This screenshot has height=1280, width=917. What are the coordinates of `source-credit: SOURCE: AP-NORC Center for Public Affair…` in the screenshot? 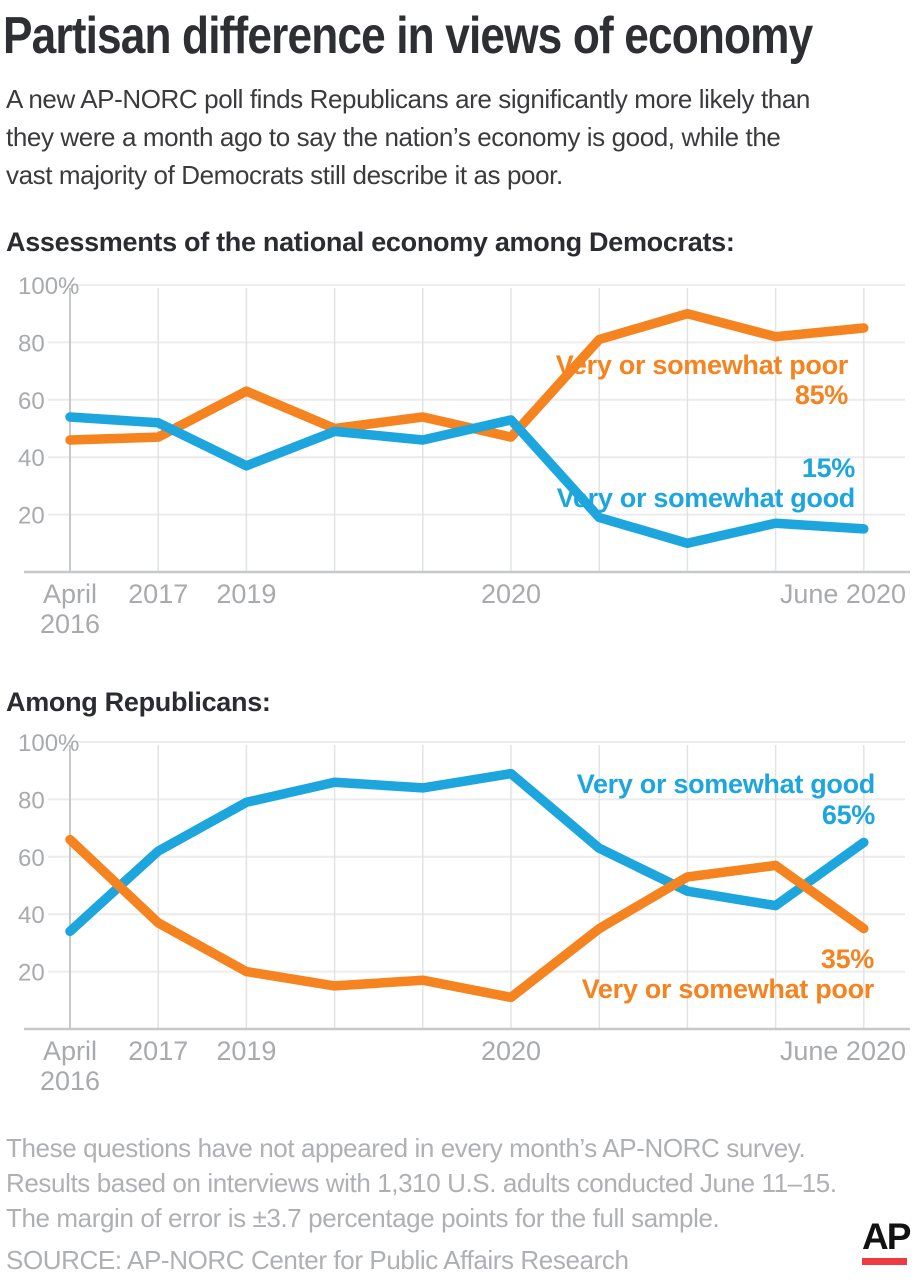 It's located at (317, 1260).